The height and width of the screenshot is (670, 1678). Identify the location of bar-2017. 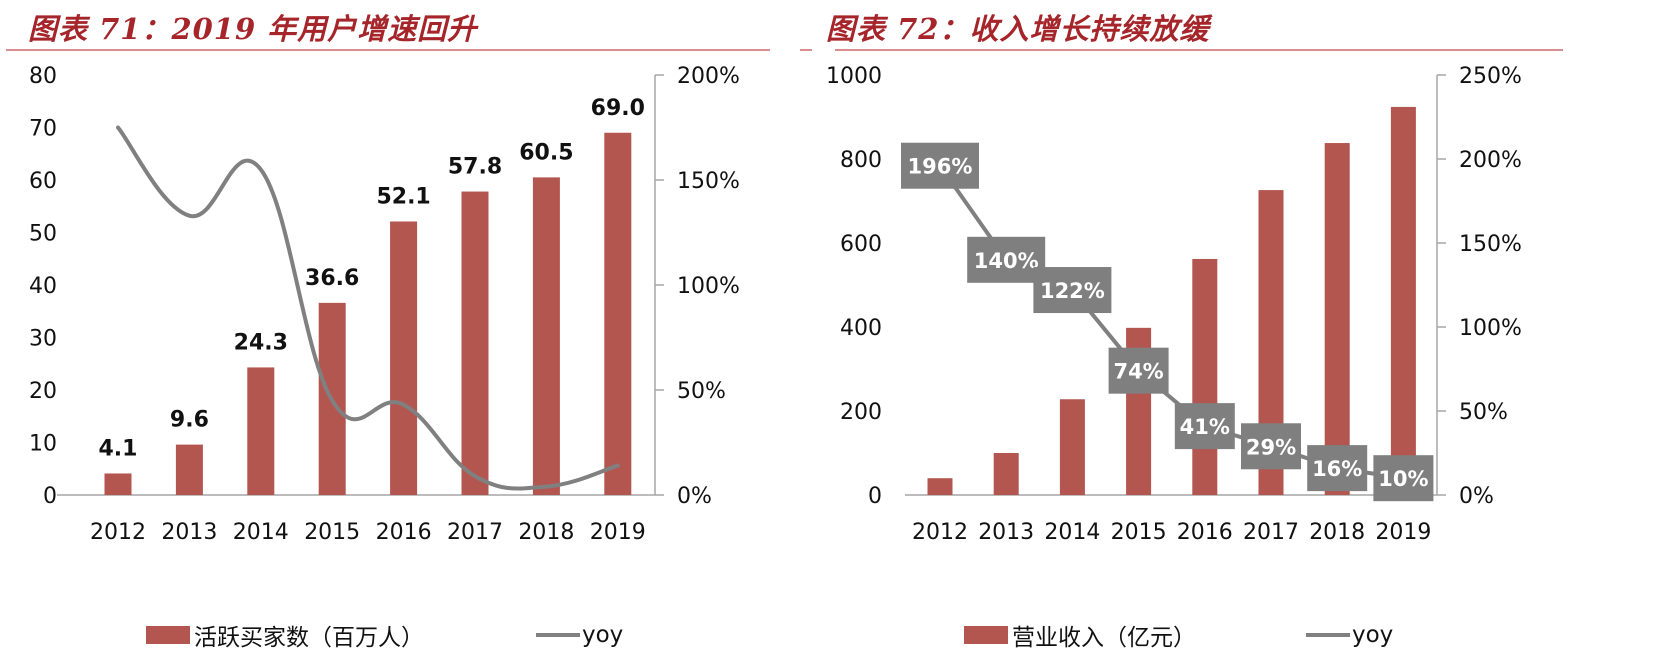
(475, 343).